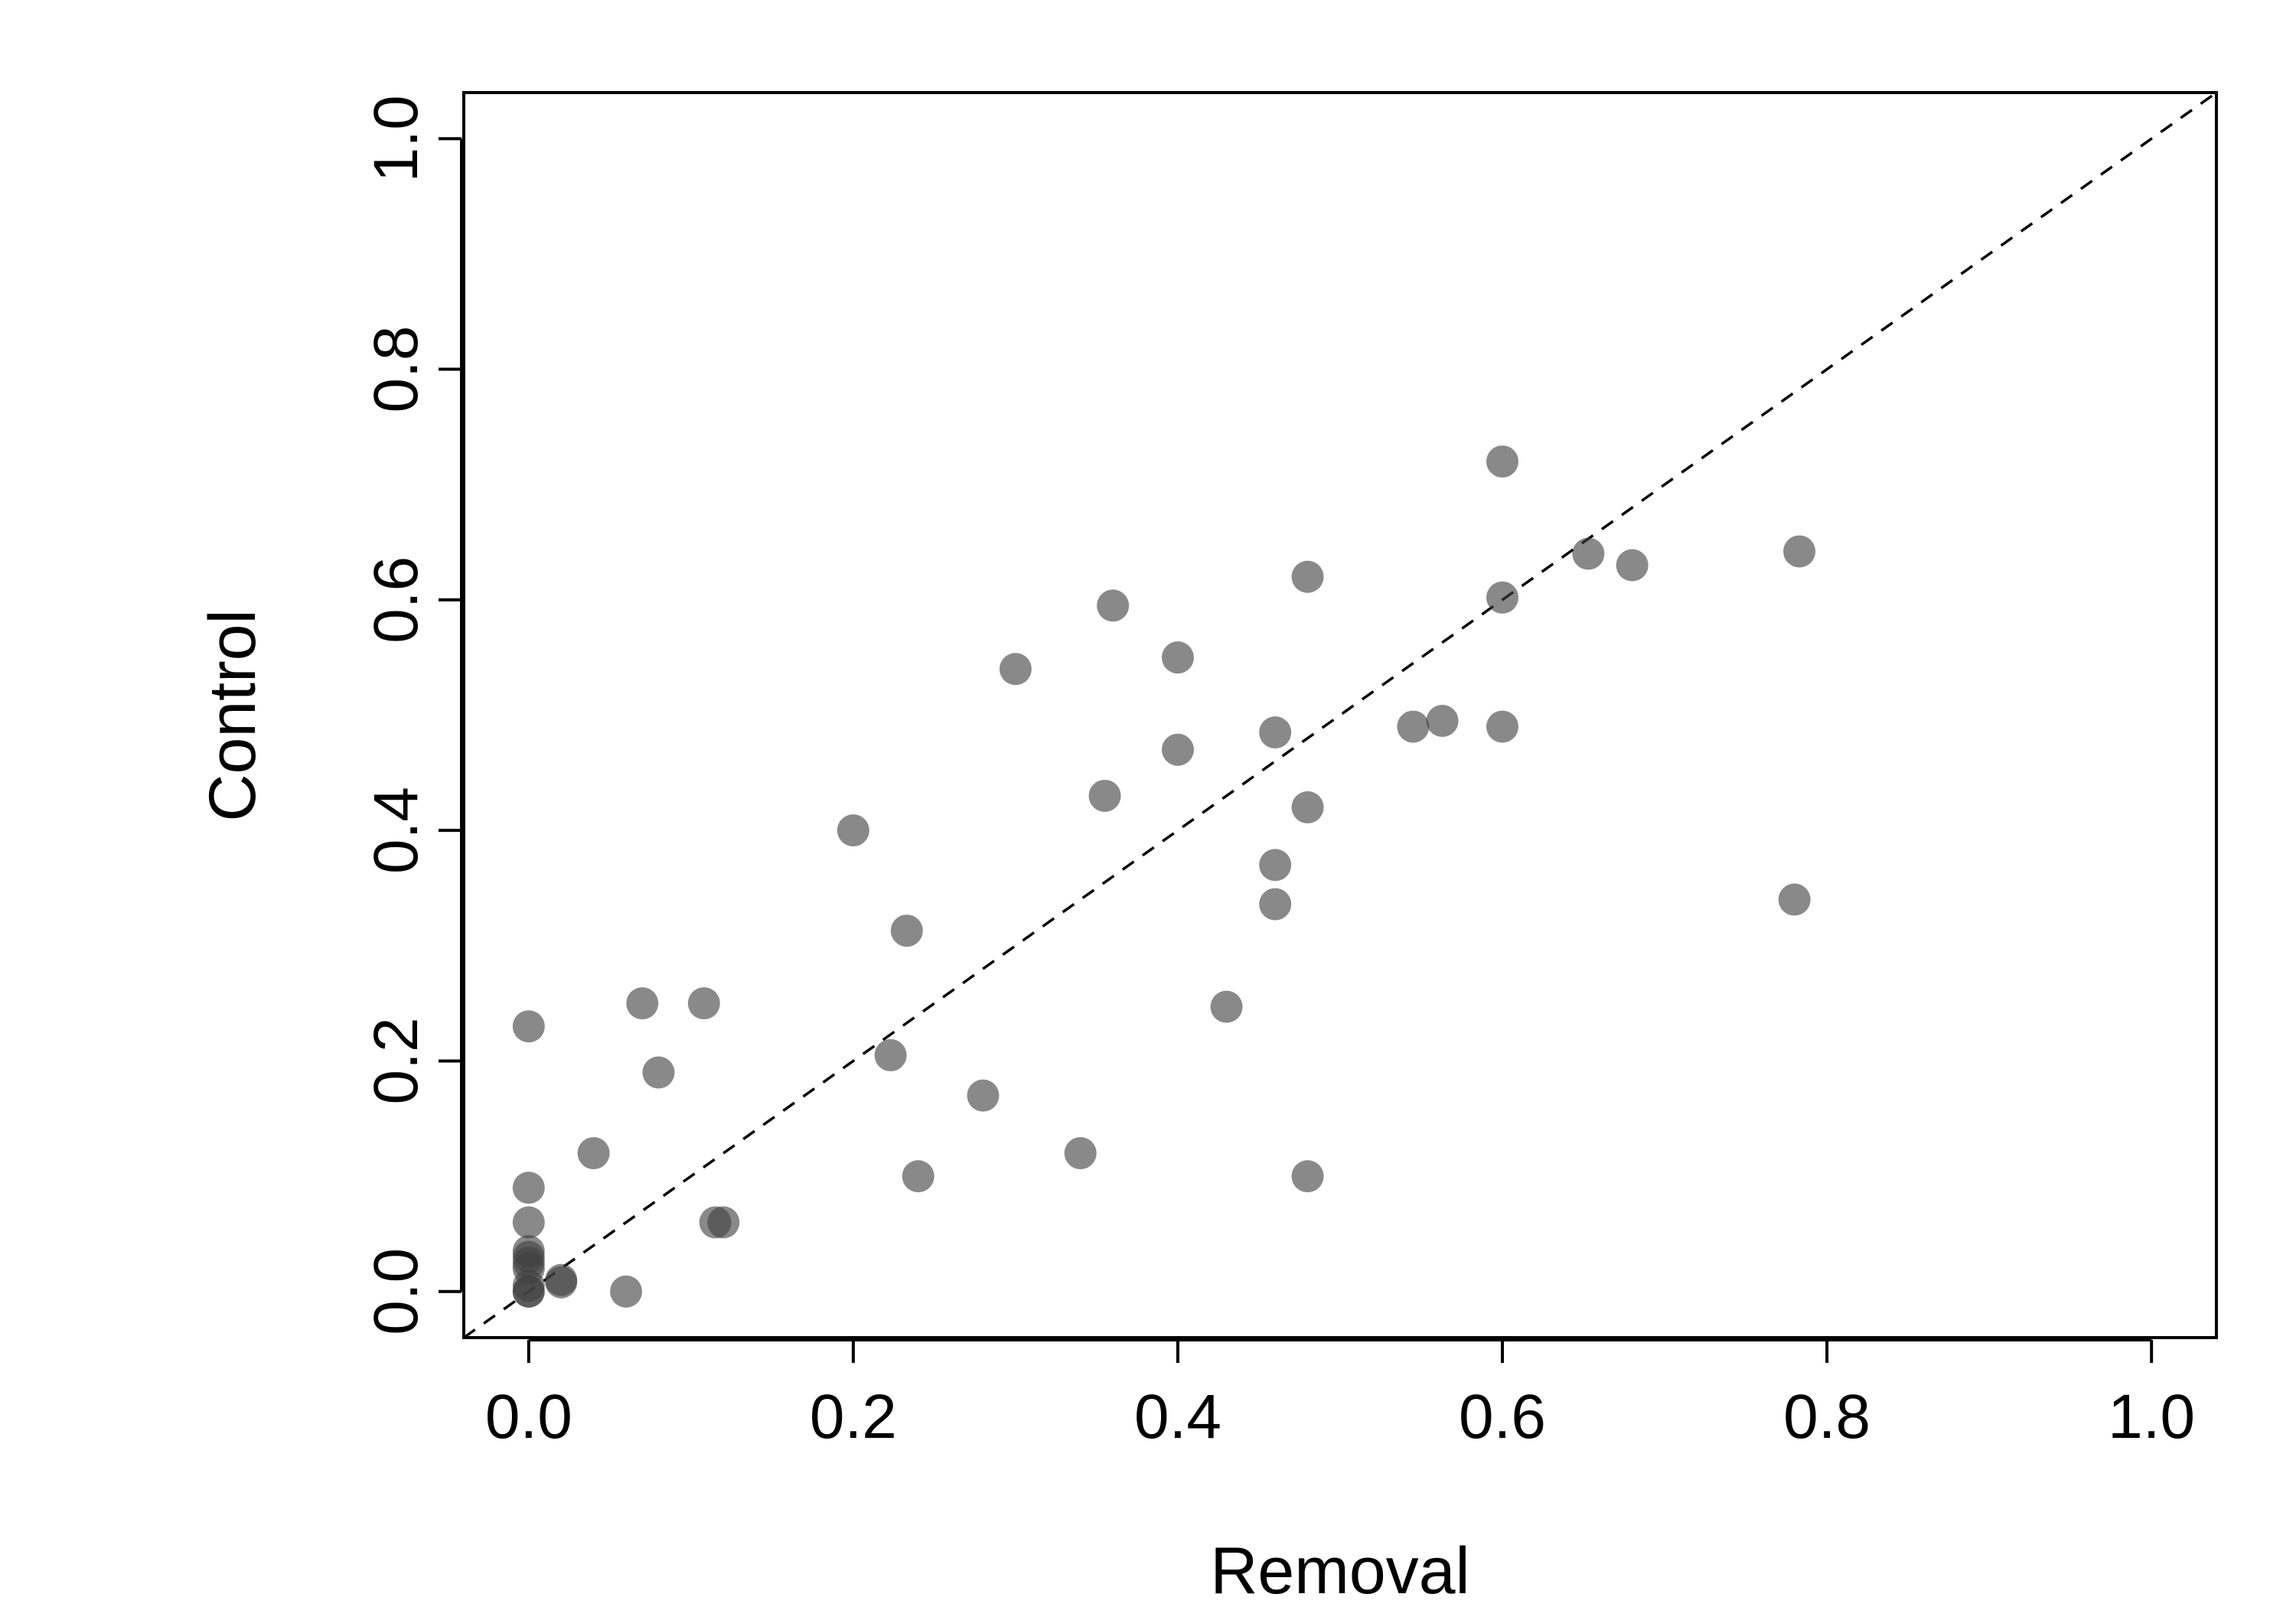  Describe the element at coordinates (396, 1060) in the screenshot. I see `y-tick-label: 0.2` at that location.